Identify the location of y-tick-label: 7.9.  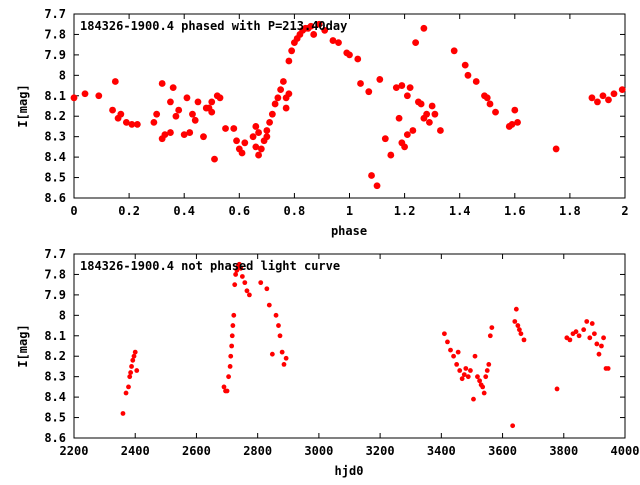
(55, 295).